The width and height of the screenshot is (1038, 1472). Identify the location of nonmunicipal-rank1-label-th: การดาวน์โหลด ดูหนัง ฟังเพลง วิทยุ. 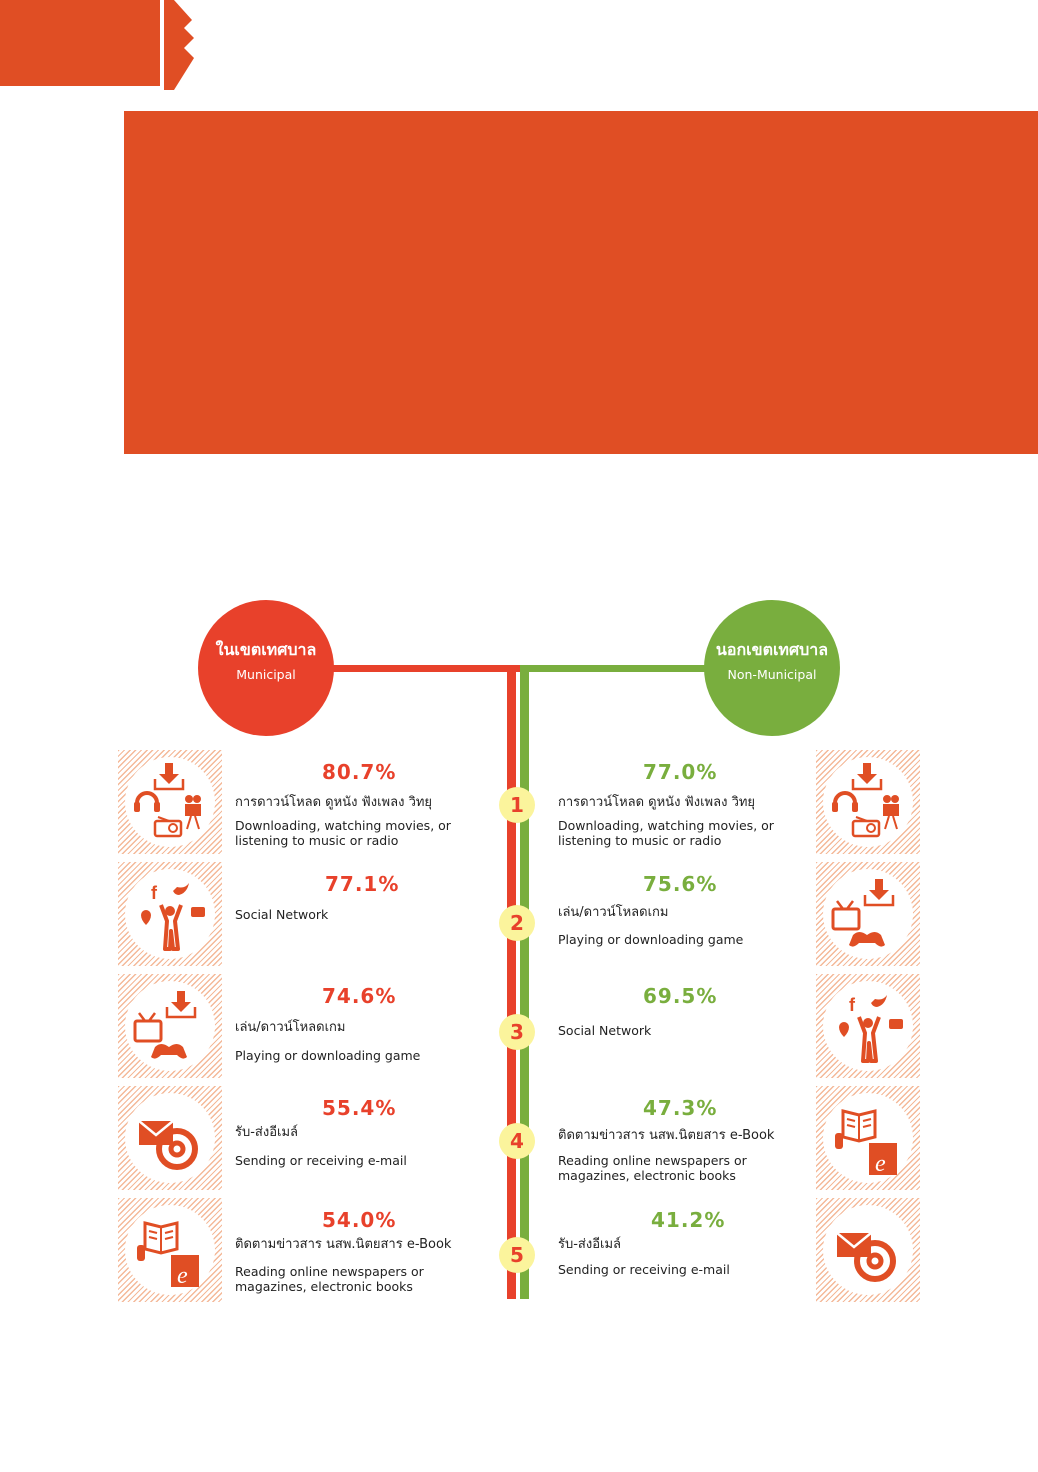
(657, 802).